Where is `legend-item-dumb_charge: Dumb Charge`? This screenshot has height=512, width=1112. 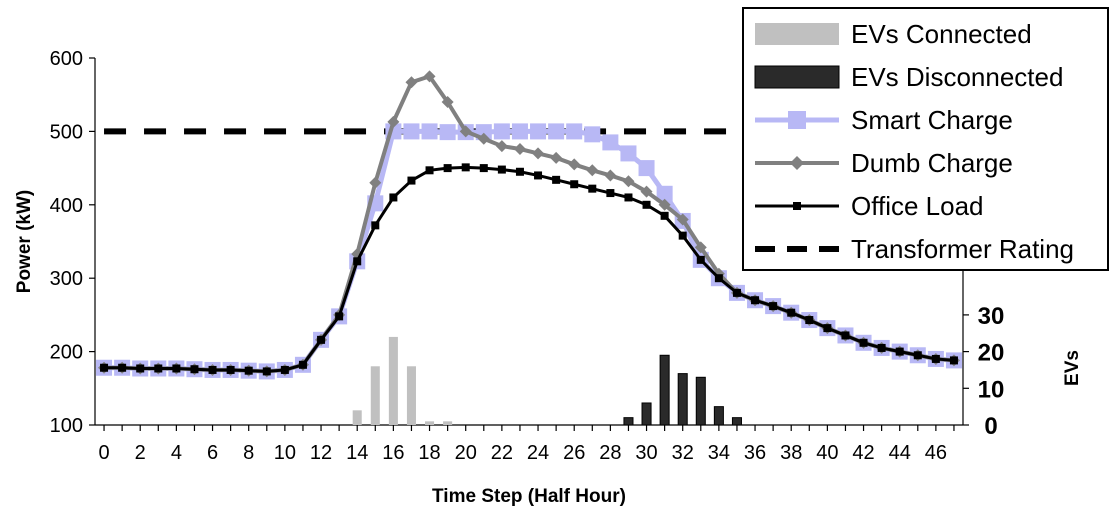
legend-item-dumb_charge: Dumb Charge is located at coordinates (884, 163).